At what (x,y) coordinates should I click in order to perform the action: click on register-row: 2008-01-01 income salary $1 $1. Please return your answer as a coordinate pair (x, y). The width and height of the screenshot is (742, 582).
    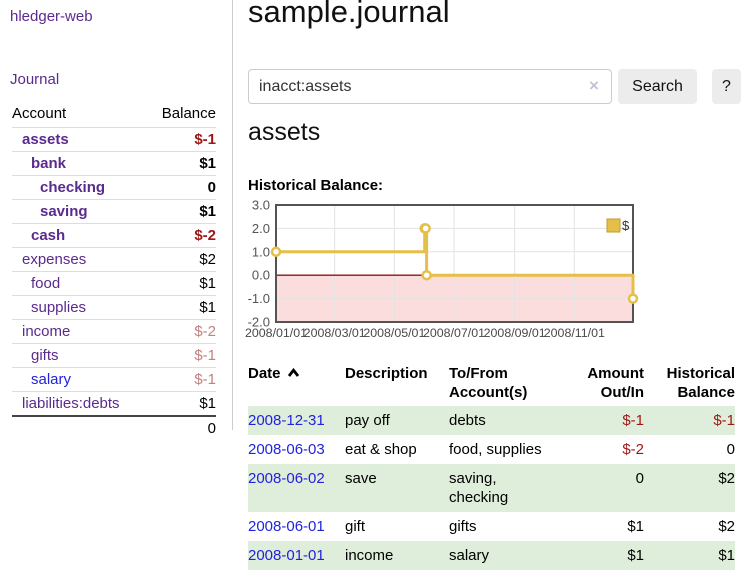
    Looking at the image, I should click on (491, 555).